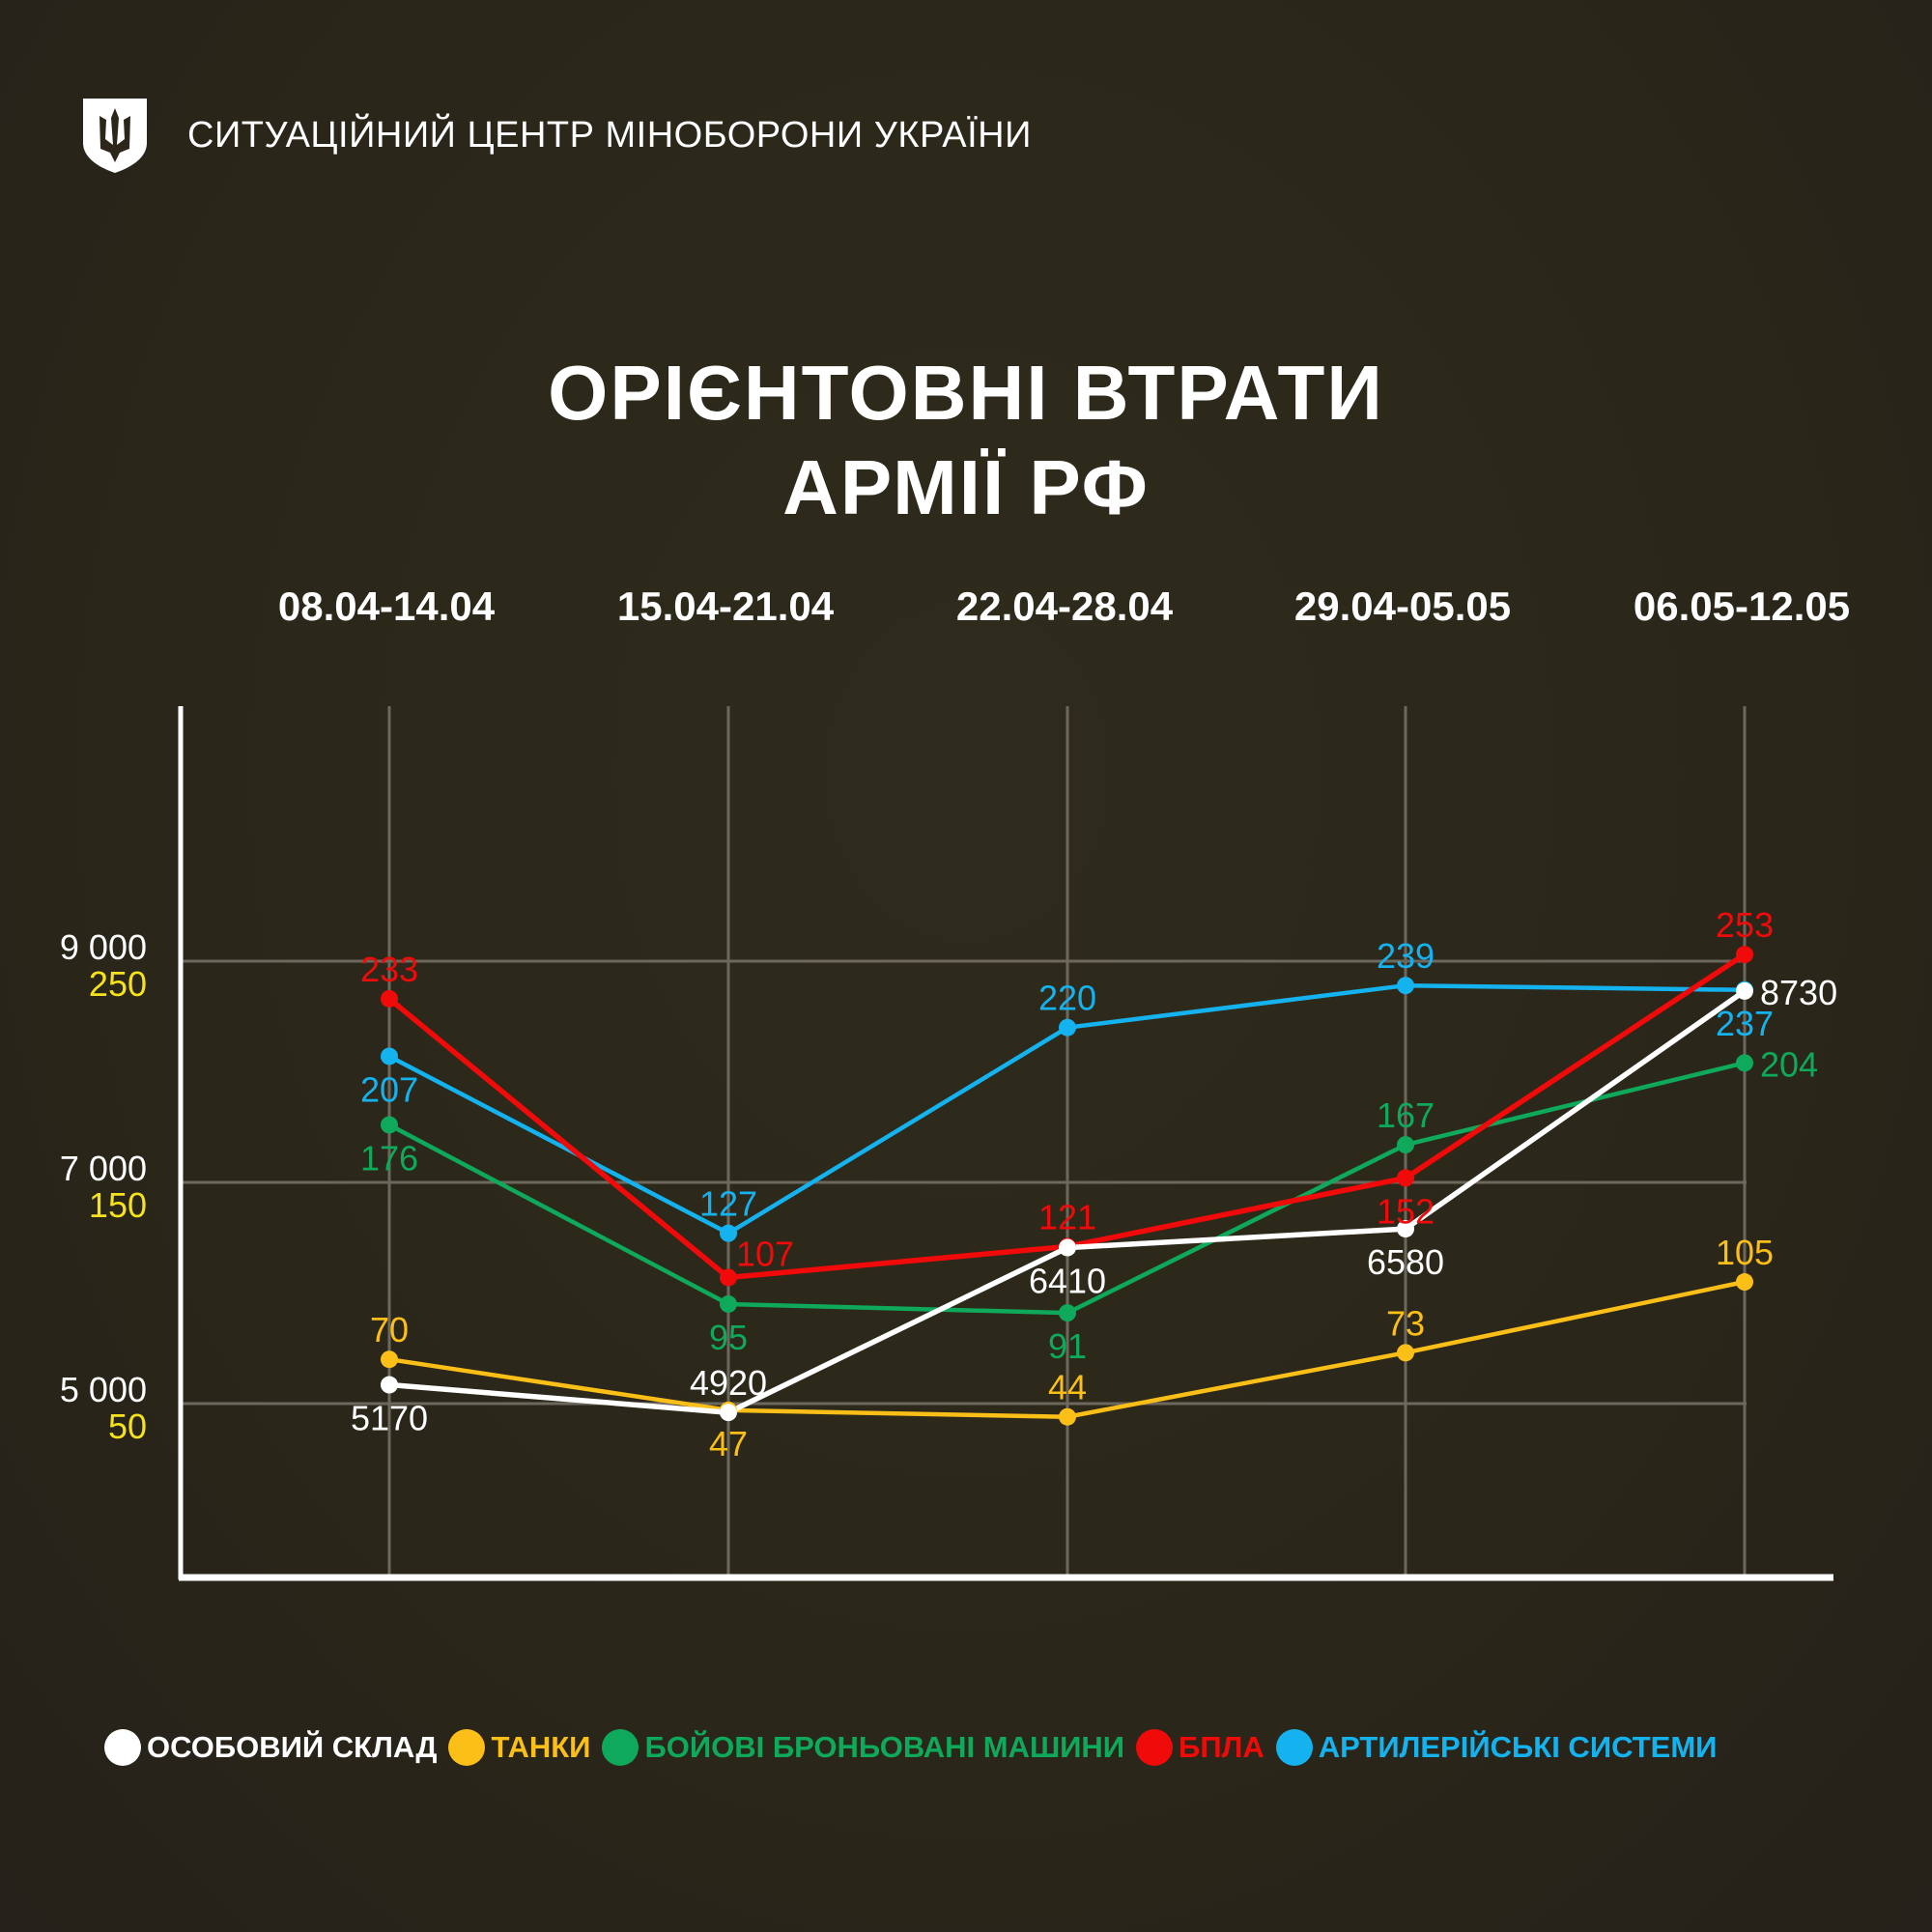 This screenshot has height=1932, width=1932. What do you see at coordinates (765, 1253) in the screenshot?
I see `data-label: 107` at bounding box center [765, 1253].